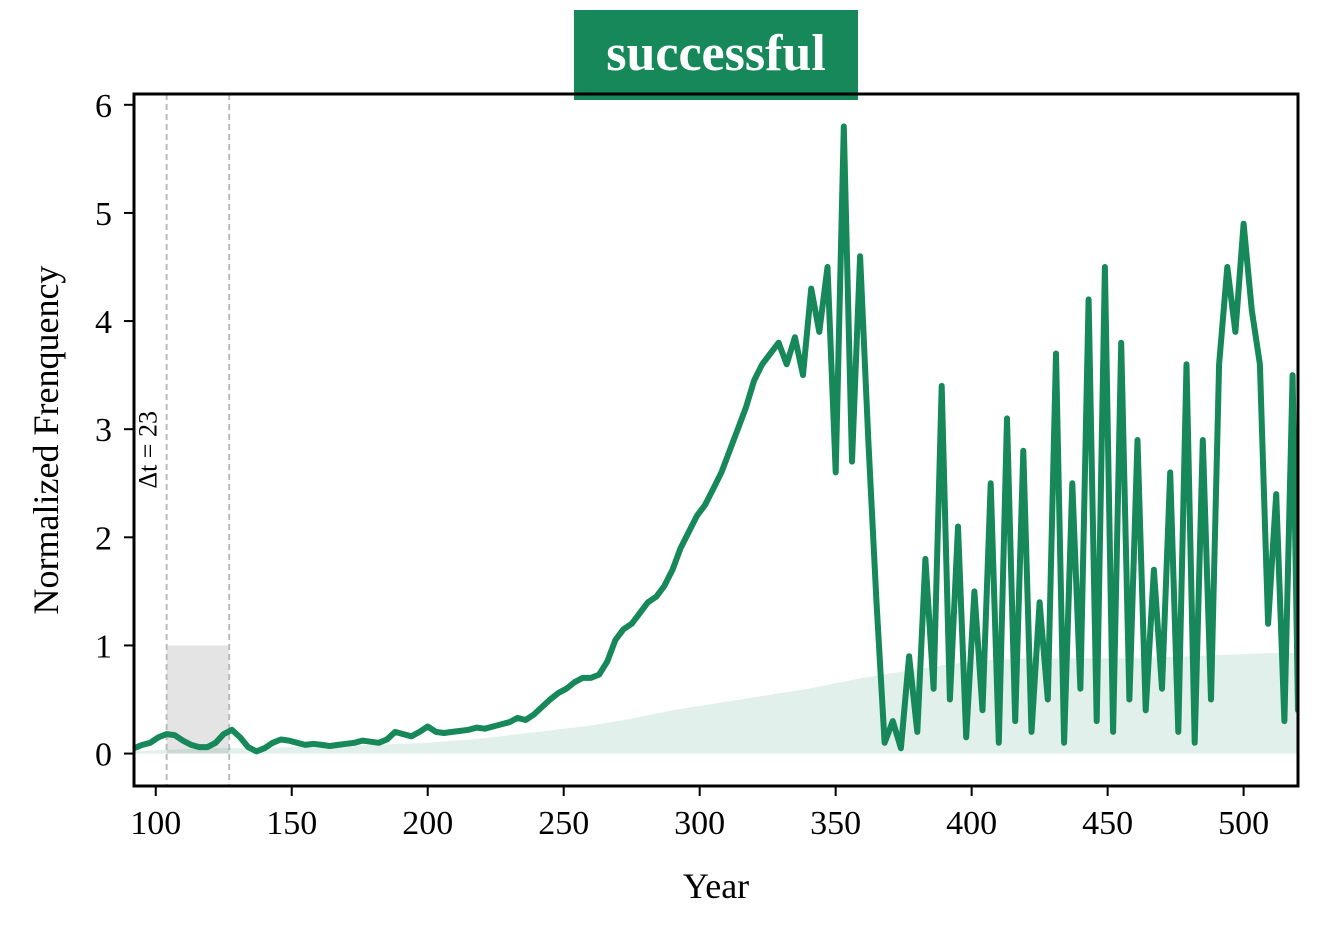  I want to click on y-tick-label: 3, so click(103, 430).